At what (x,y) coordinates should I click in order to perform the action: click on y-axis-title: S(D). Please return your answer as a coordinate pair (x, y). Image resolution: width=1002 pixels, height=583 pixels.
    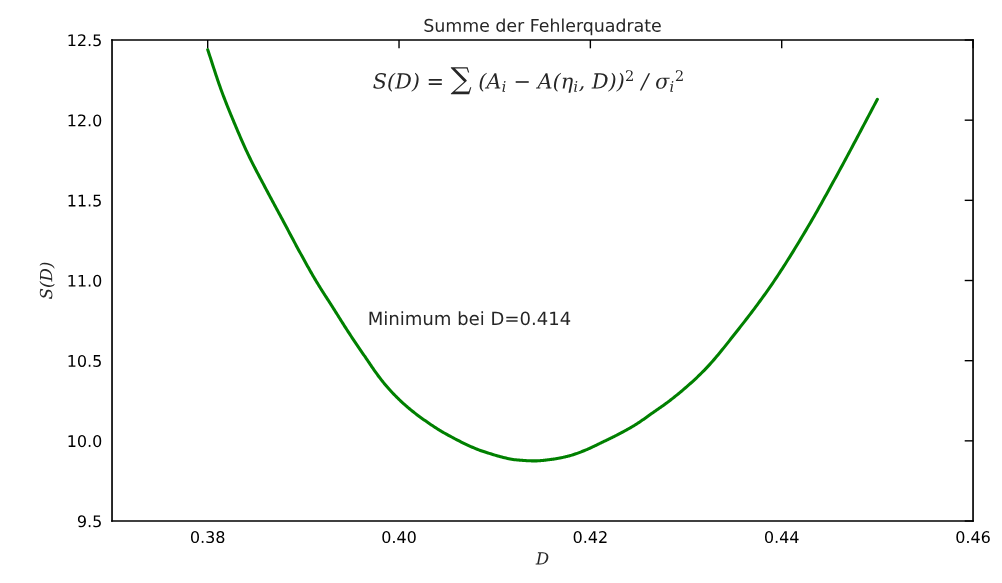
    Looking at the image, I should click on (47, 280).